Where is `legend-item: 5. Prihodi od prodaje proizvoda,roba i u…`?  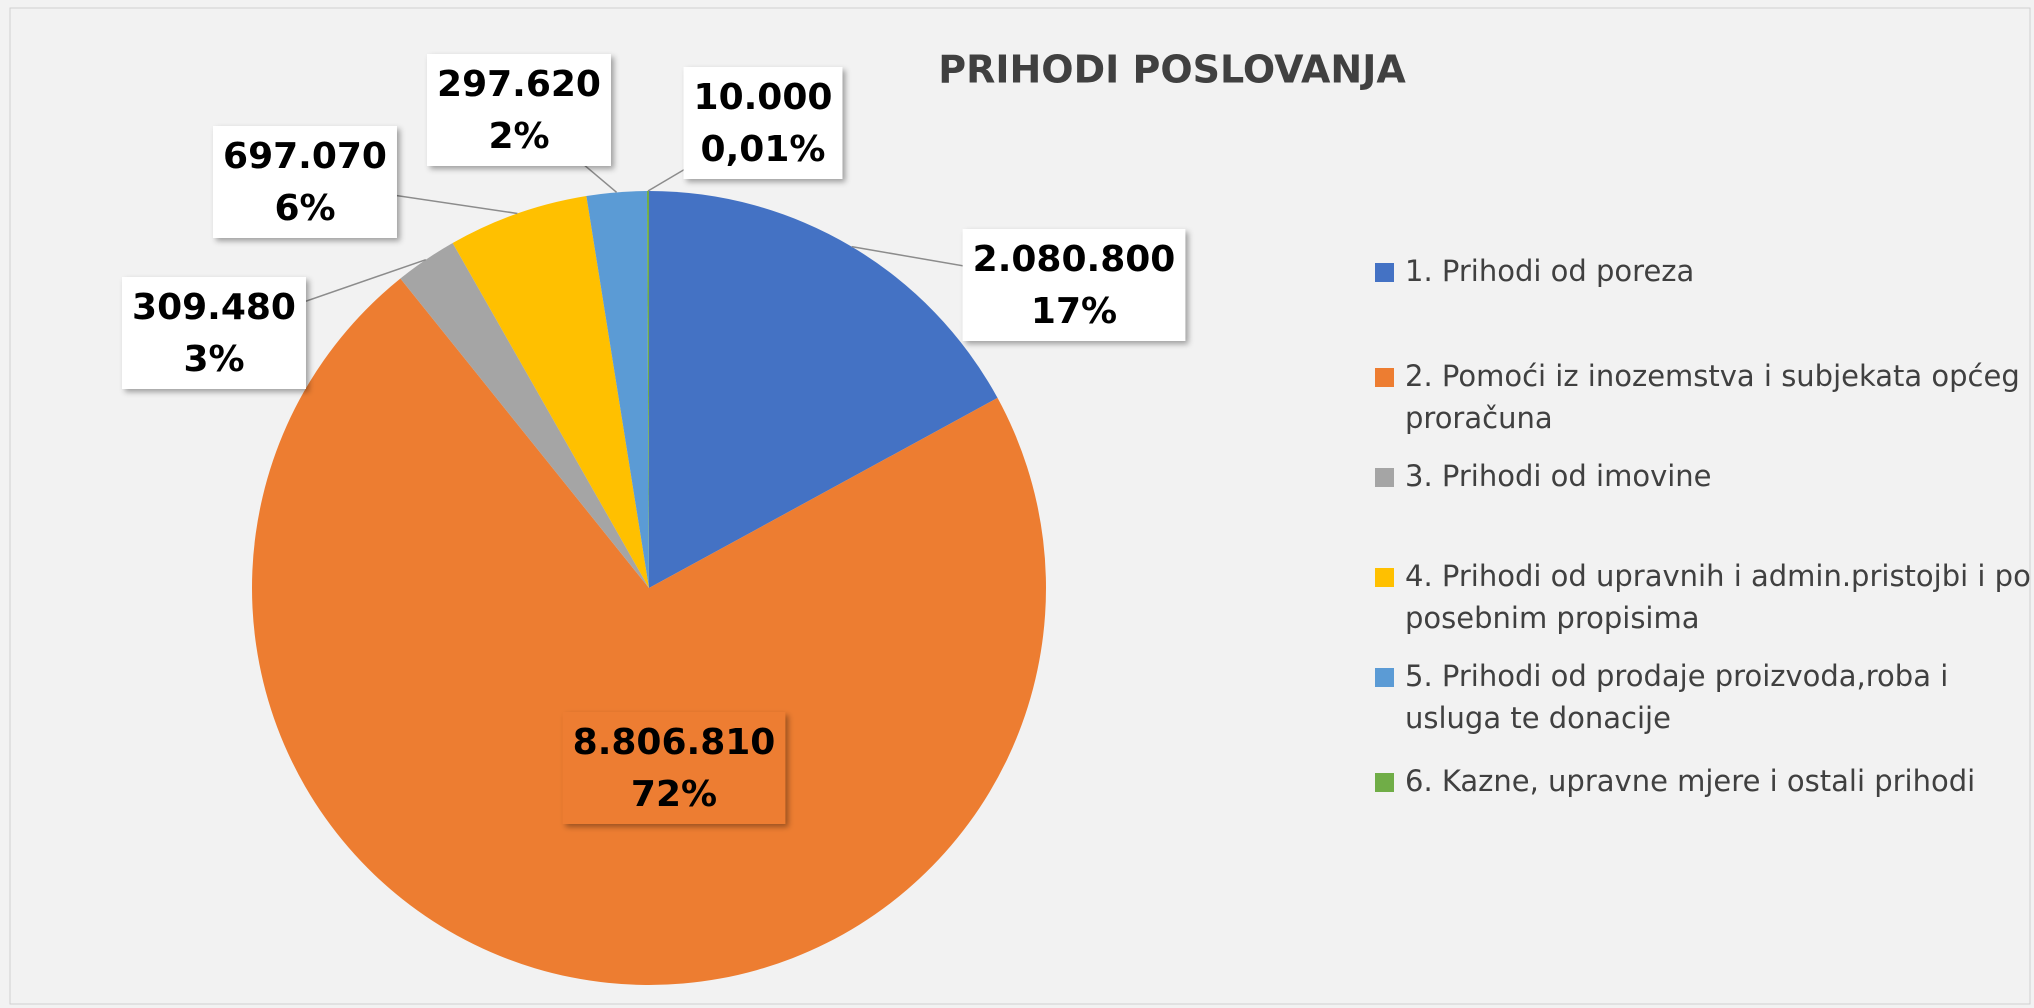
legend-item: 5. Prihodi od prodaje proizvoda,roba i u… is located at coordinates (1704, 697).